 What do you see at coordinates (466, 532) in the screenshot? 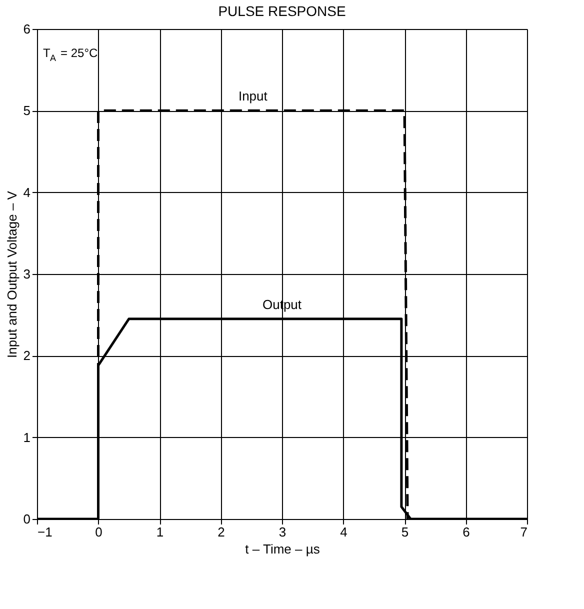
I see `x-tick-label: 6` at bounding box center [466, 532].